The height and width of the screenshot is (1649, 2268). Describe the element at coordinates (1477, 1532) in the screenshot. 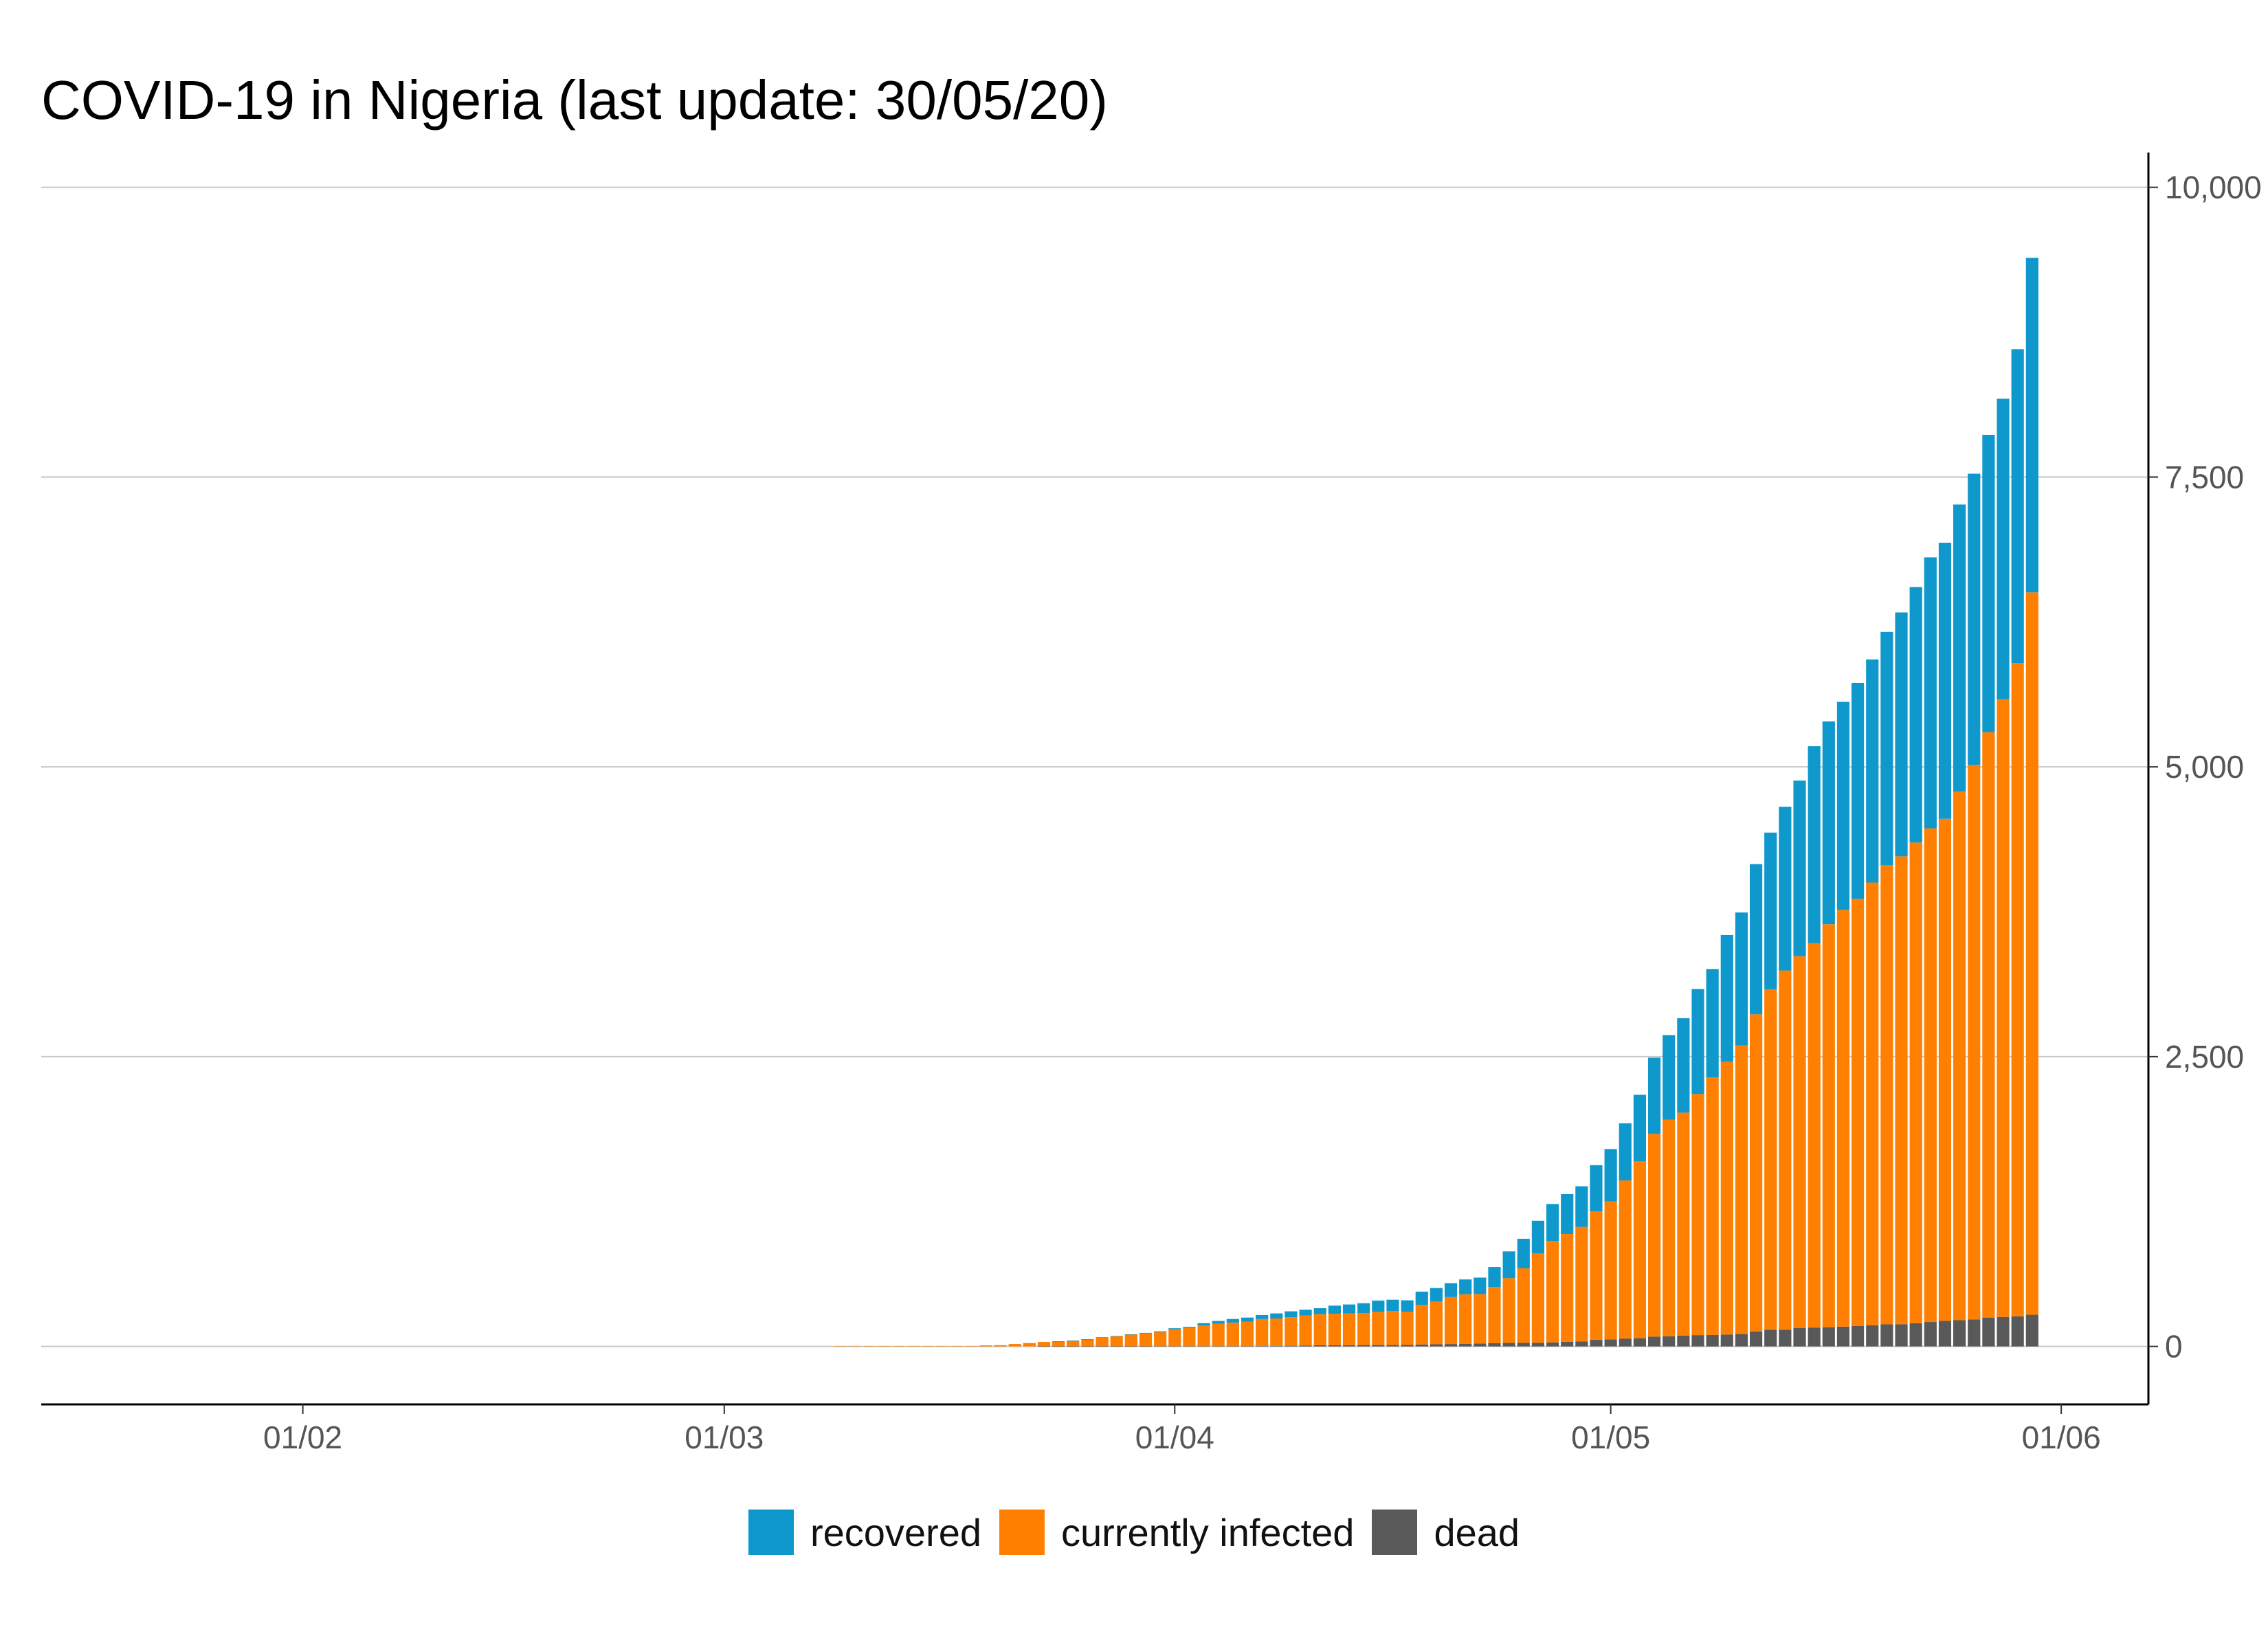

I see `legend-label-dead: dead` at that location.